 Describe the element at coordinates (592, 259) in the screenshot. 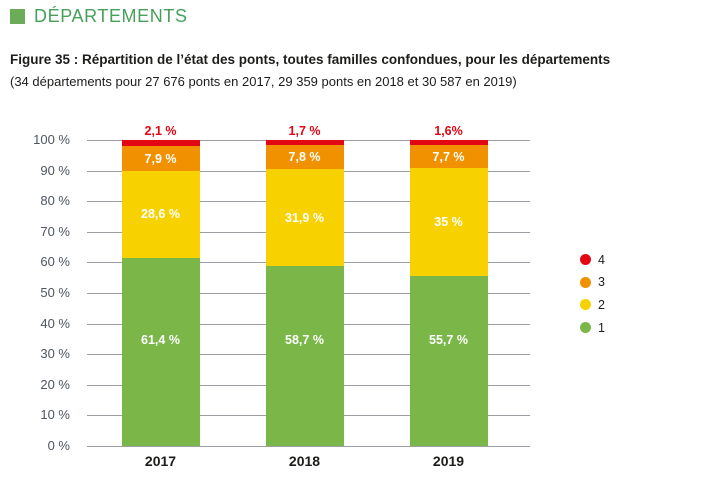

I see `legend-item-4: 4` at that location.